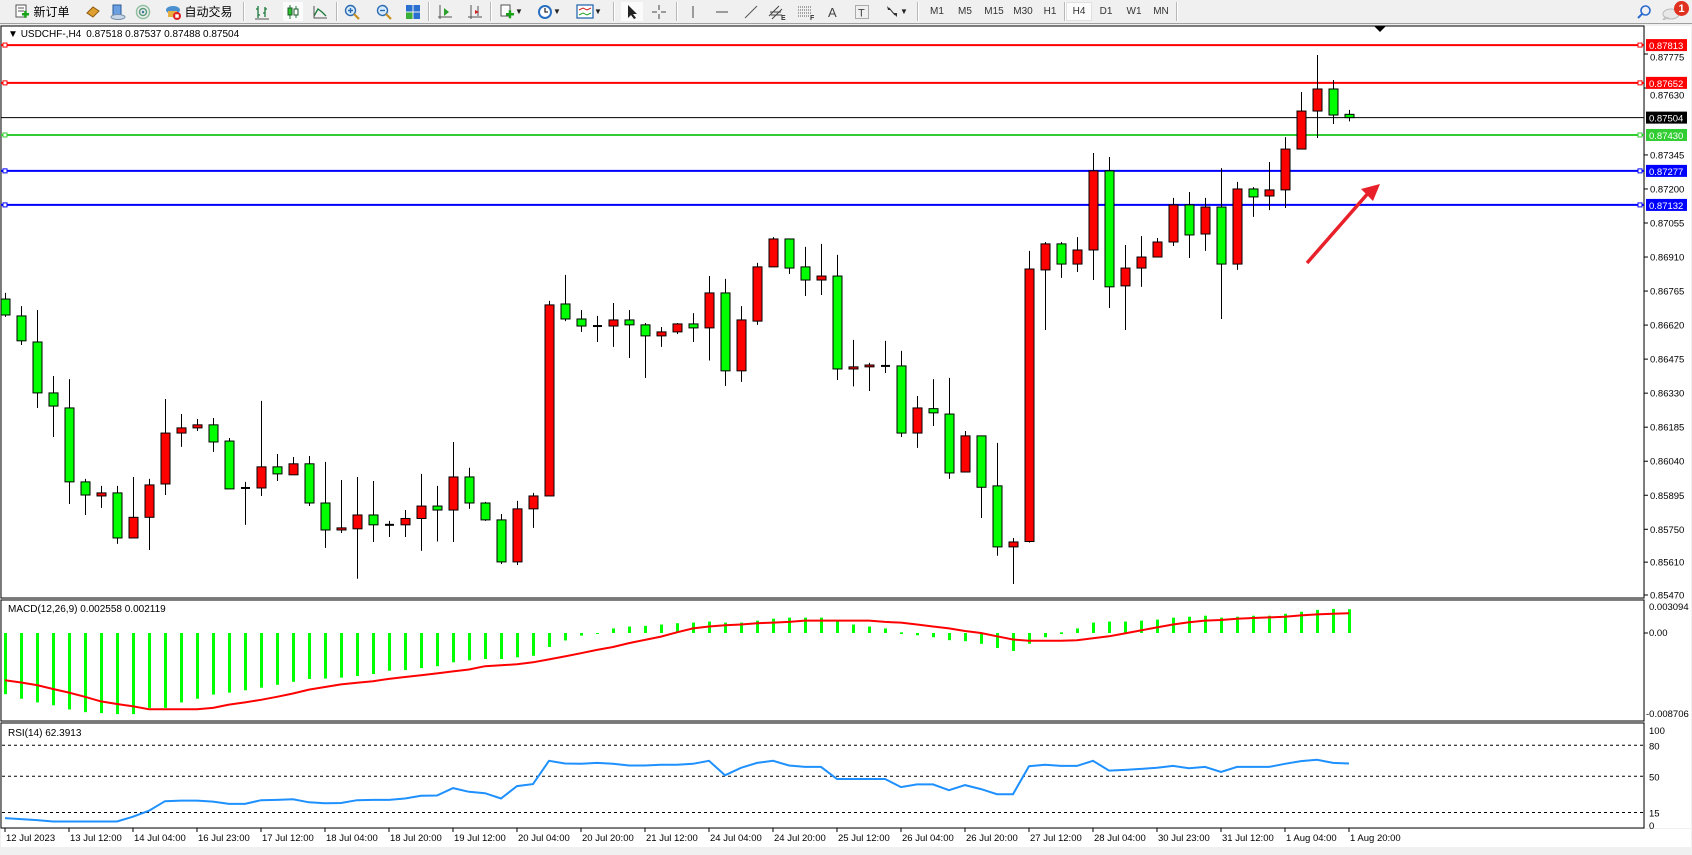  Describe the element at coordinates (1106, 11) in the screenshot. I see `timeframe-d1: D1` at that location.